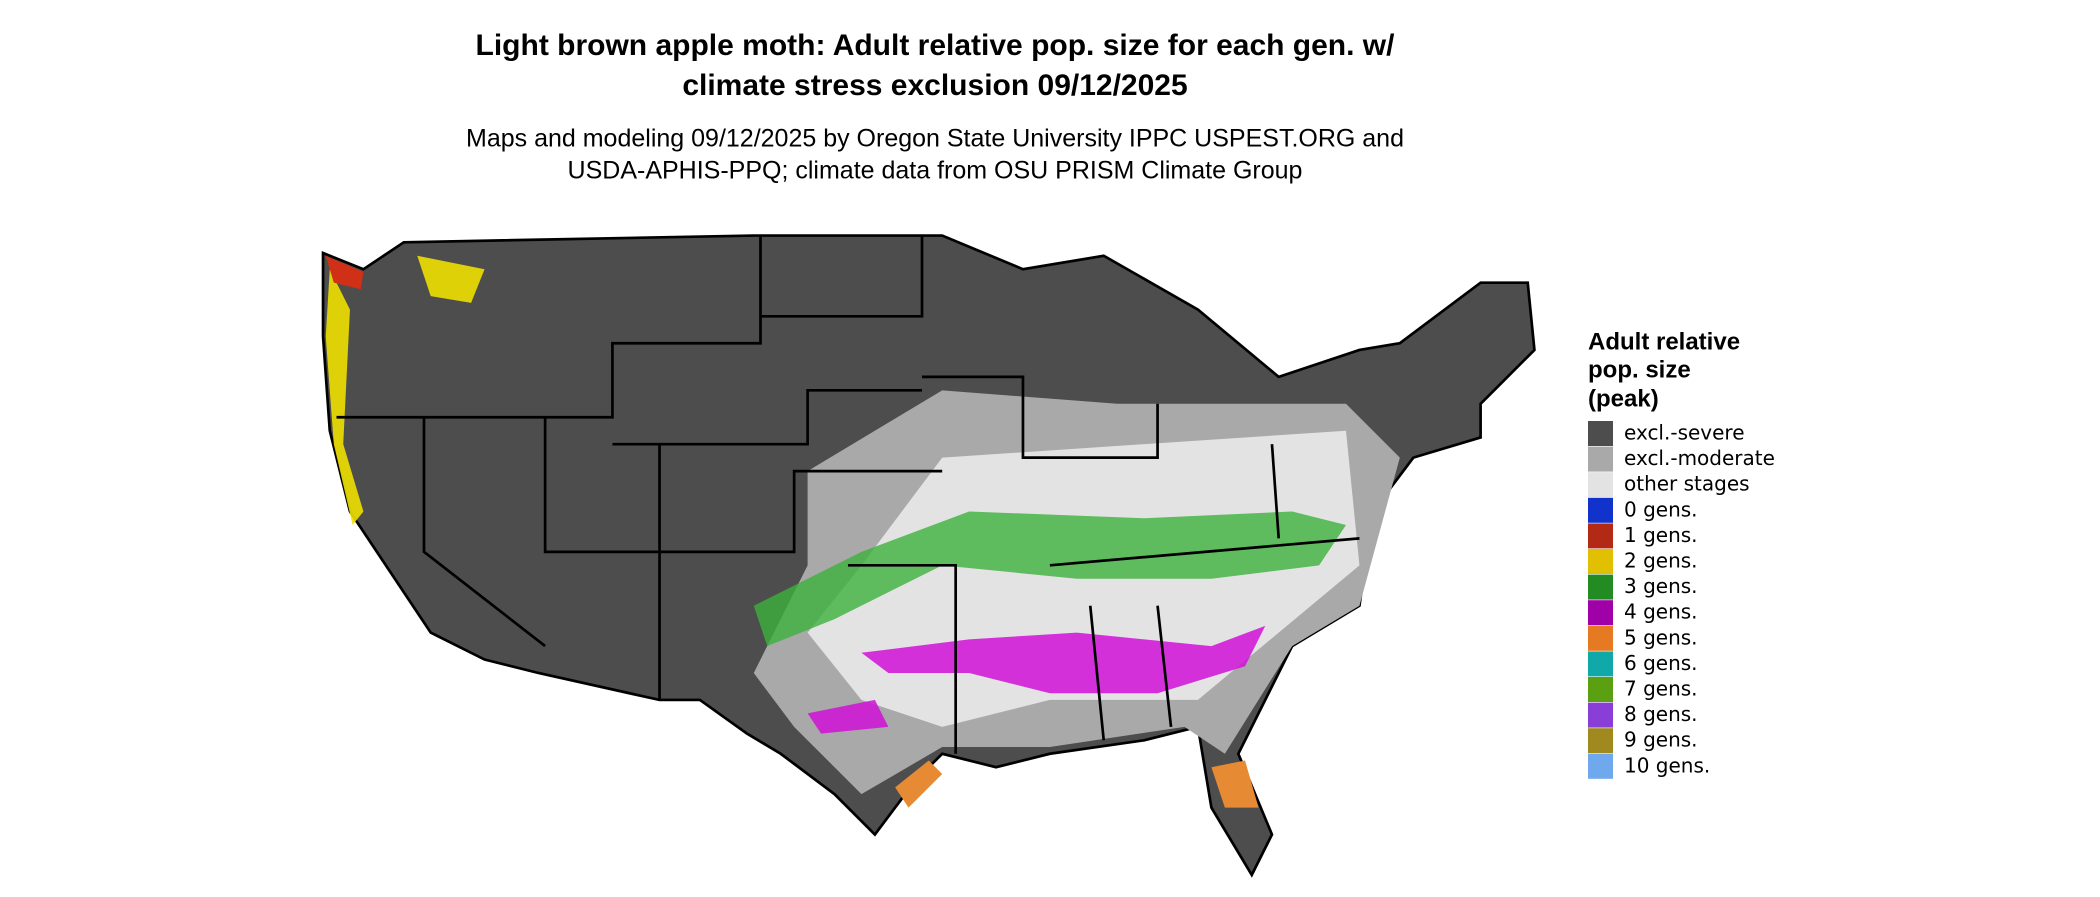  I want to click on legend-label: 4 gens., so click(1661, 612).